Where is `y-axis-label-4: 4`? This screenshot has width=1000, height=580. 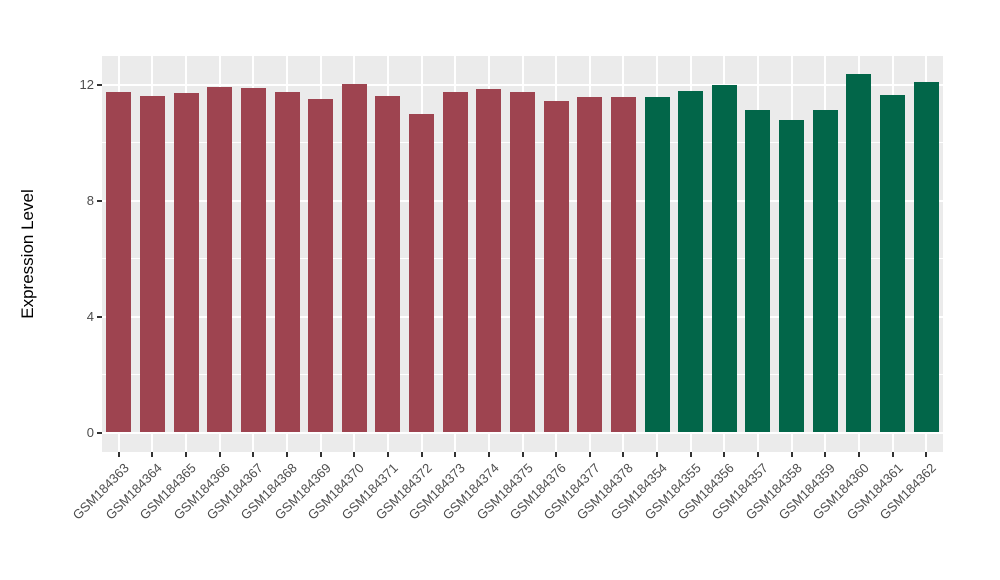 y-axis-label-4: 4 is located at coordinates (90, 317).